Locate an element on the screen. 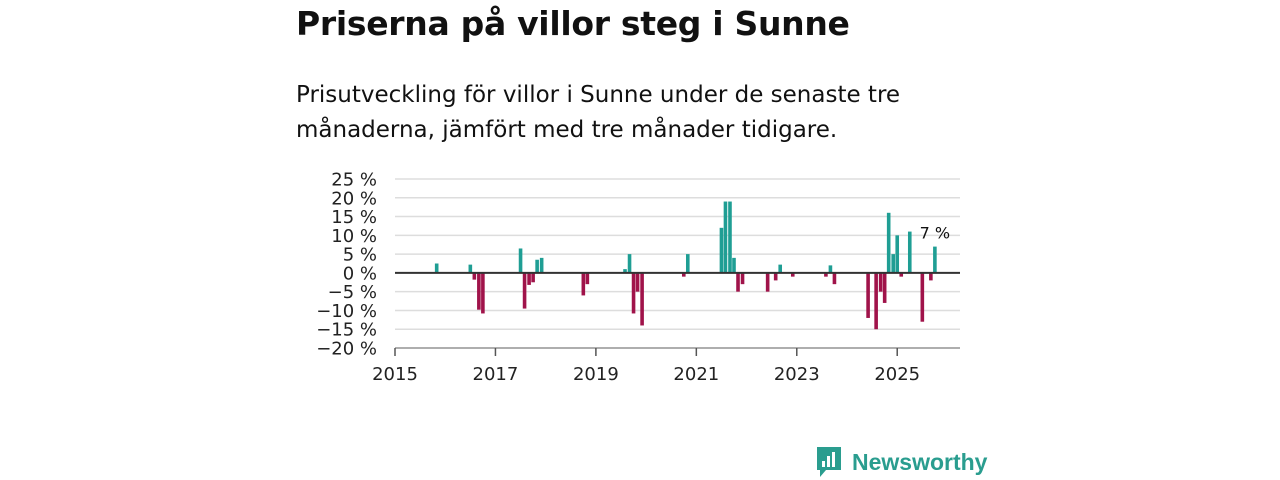 This screenshot has width=1280, height=480. newsworthy-icon is located at coordinates (829, 462).